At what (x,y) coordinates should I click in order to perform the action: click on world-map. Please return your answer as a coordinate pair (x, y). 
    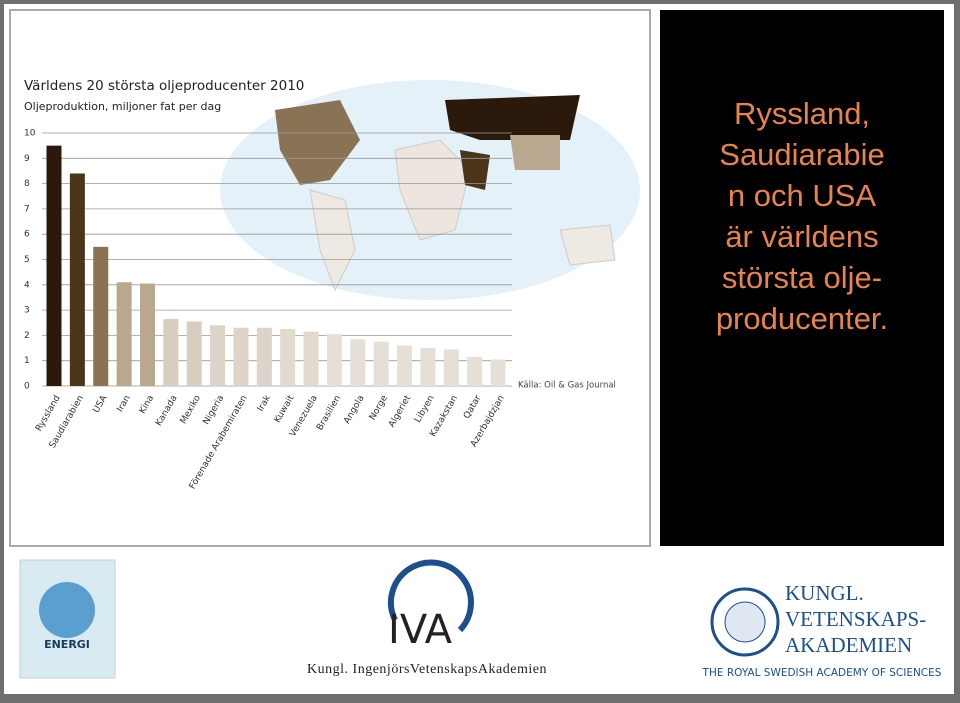
    Looking at the image, I should click on (430, 190).